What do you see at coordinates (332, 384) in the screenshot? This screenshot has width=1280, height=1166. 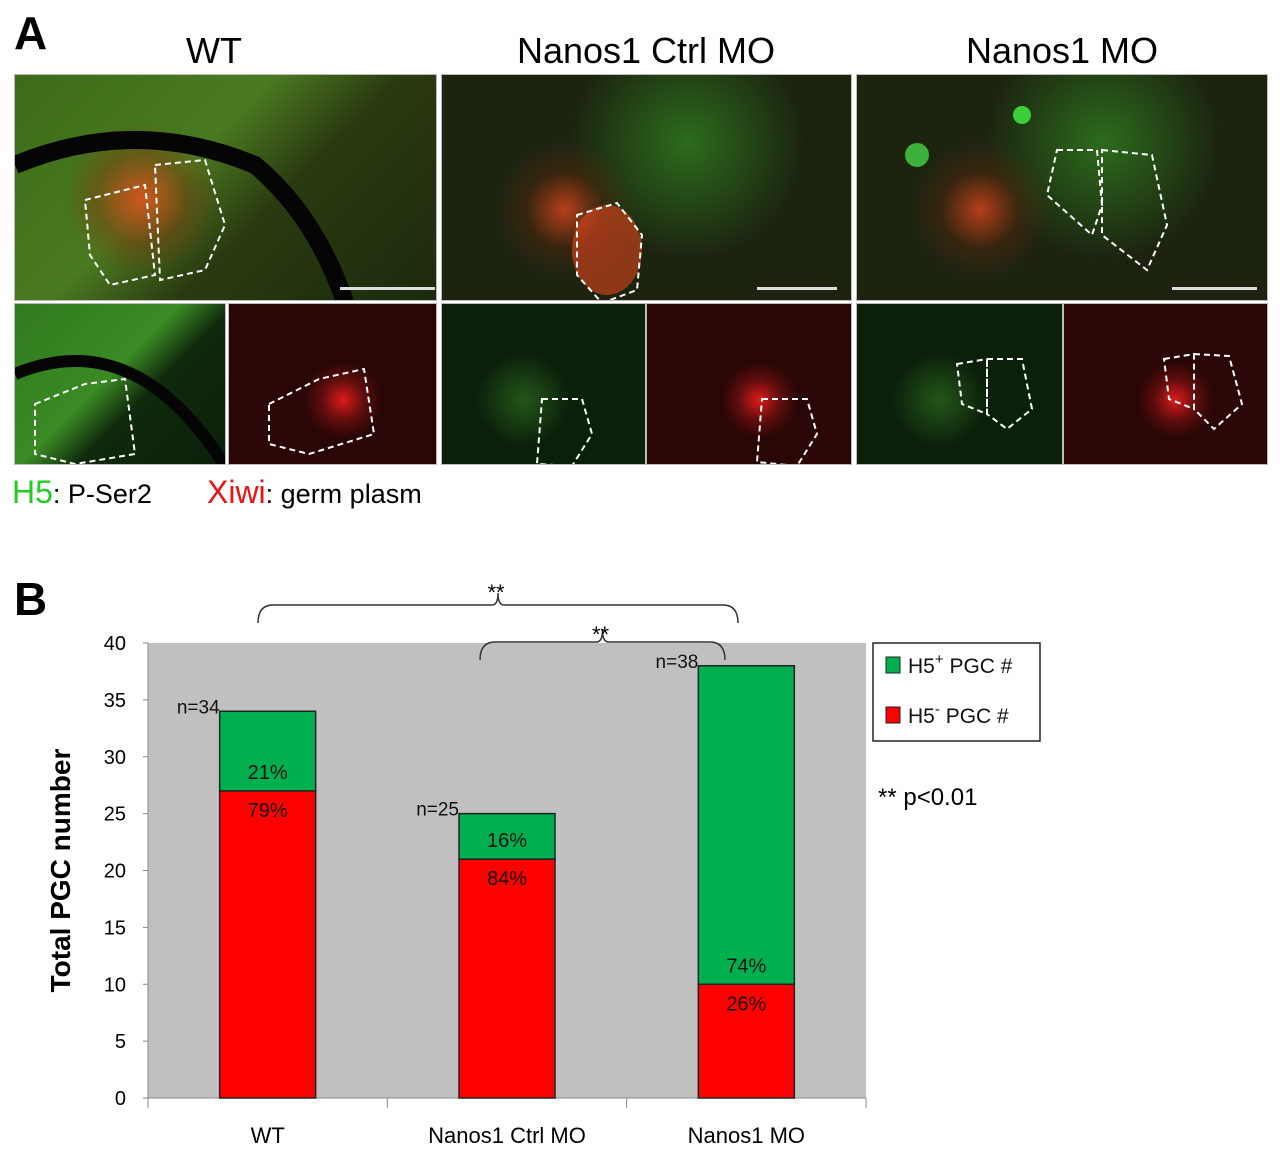 I see `wt-xiwi-image` at bounding box center [332, 384].